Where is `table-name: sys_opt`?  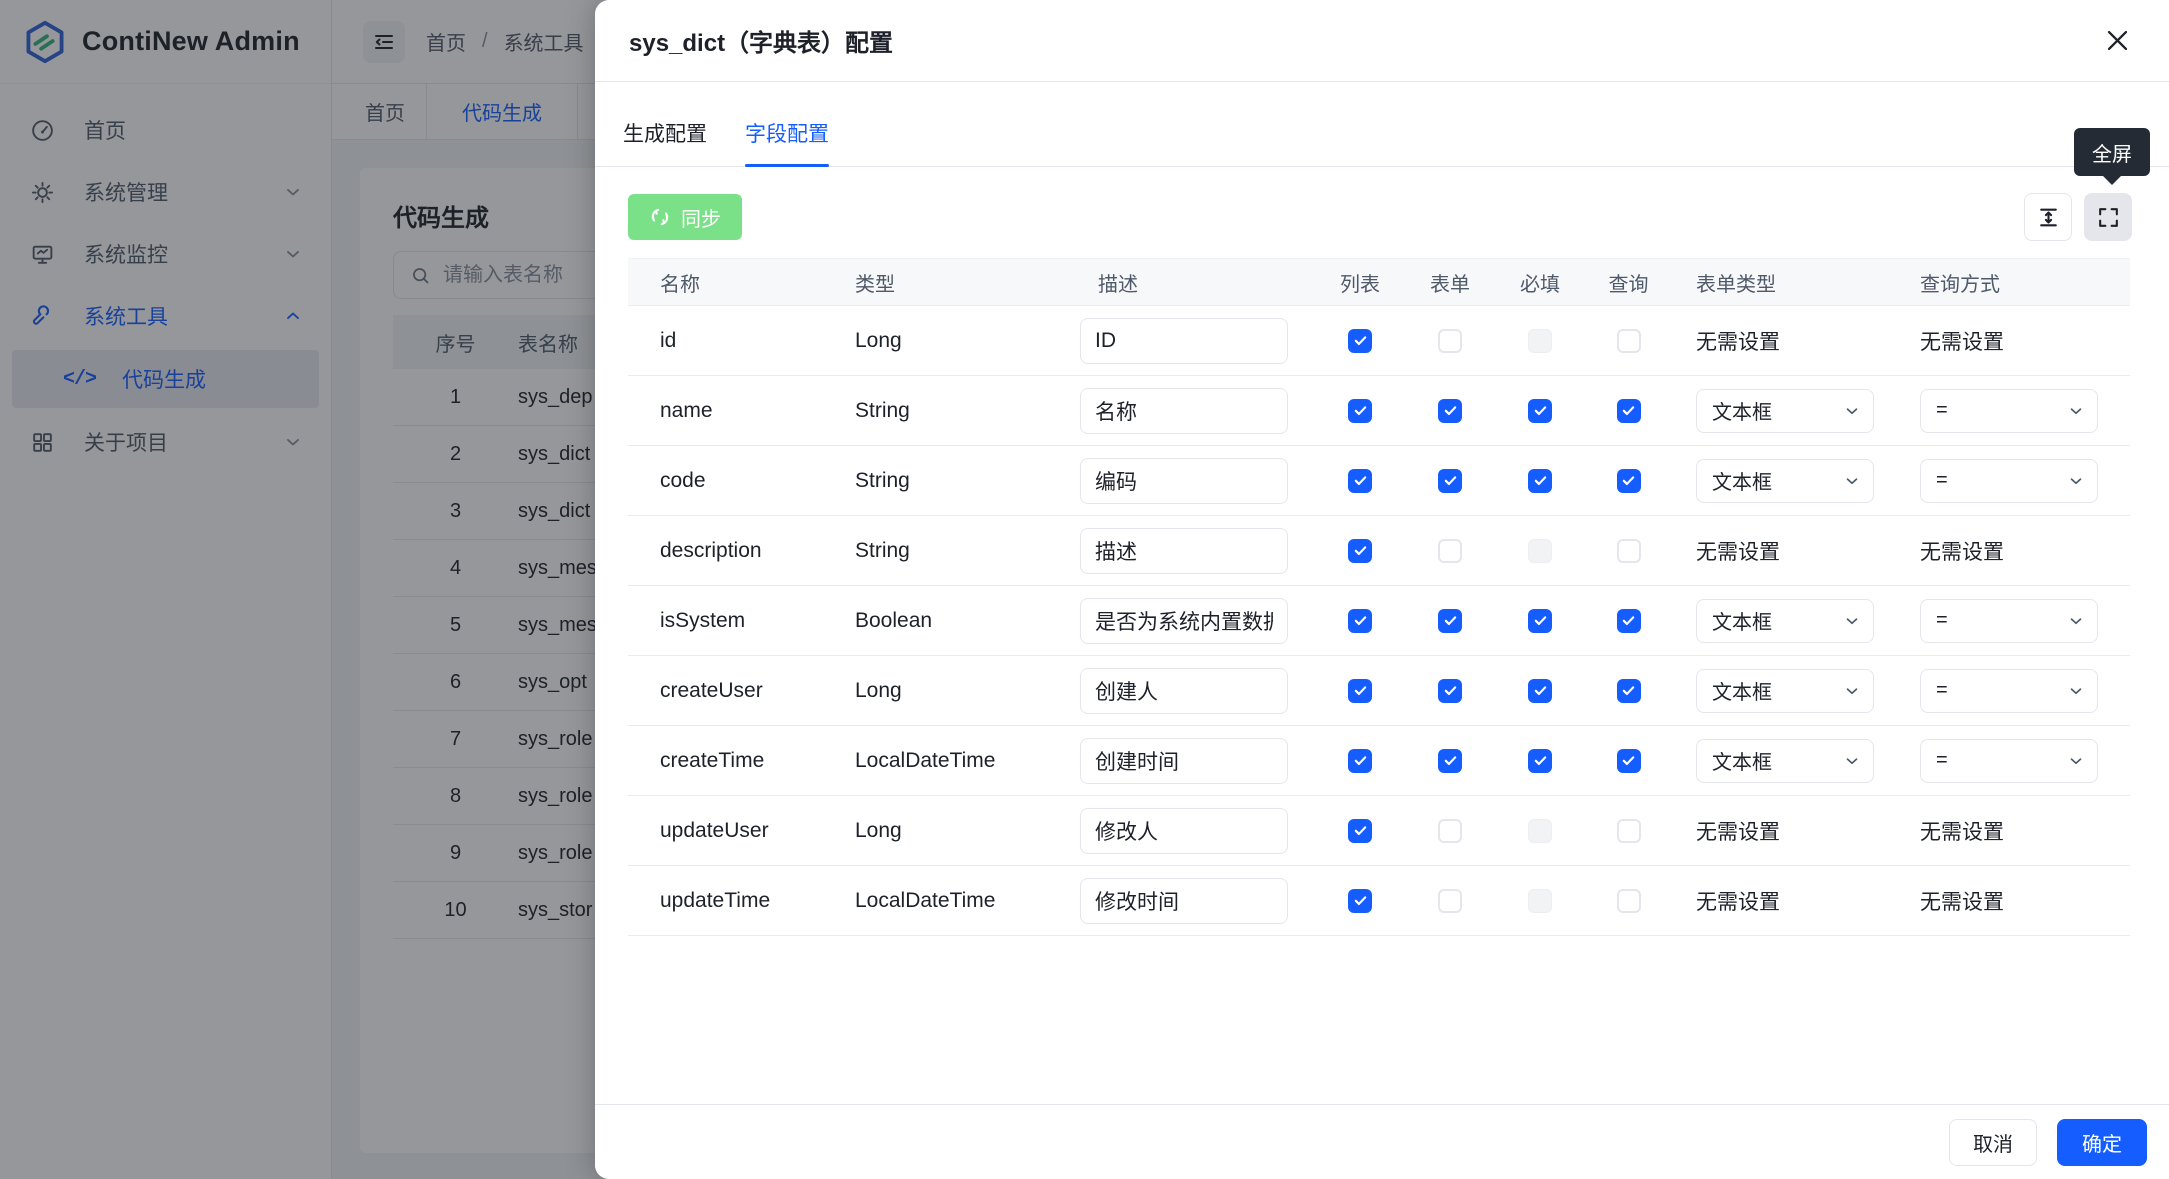
table-name: sys_opt is located at coordinates (552, 681).